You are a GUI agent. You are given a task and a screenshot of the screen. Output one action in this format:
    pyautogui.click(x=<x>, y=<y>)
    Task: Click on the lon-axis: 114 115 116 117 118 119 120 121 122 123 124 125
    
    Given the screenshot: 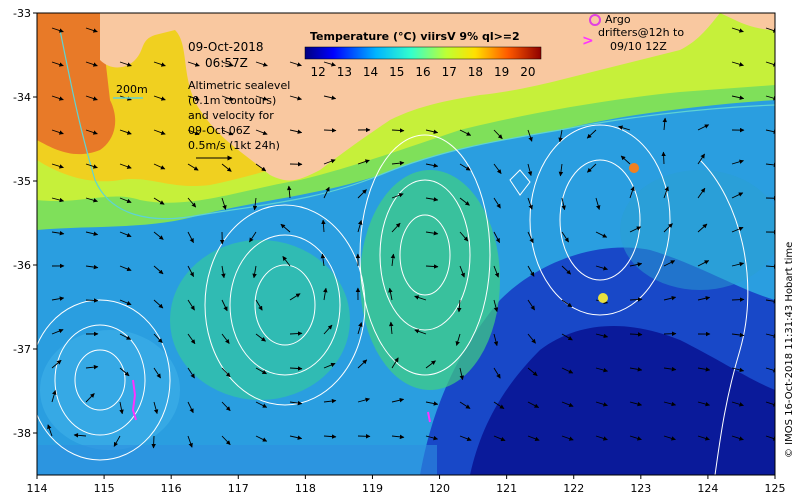 What is the action you would take?
    pyautogui.click(x=406, y=485)
    